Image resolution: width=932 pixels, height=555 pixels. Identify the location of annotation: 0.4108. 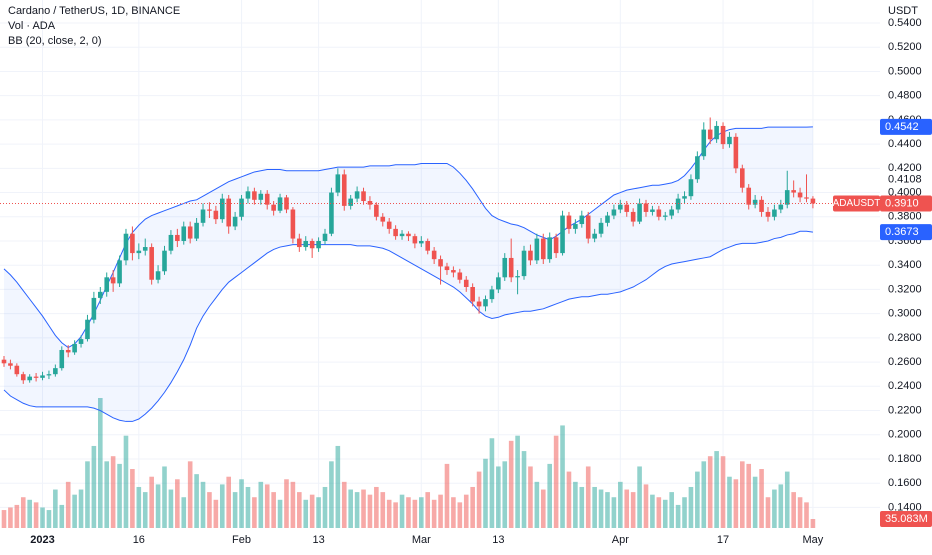
(905, 179).